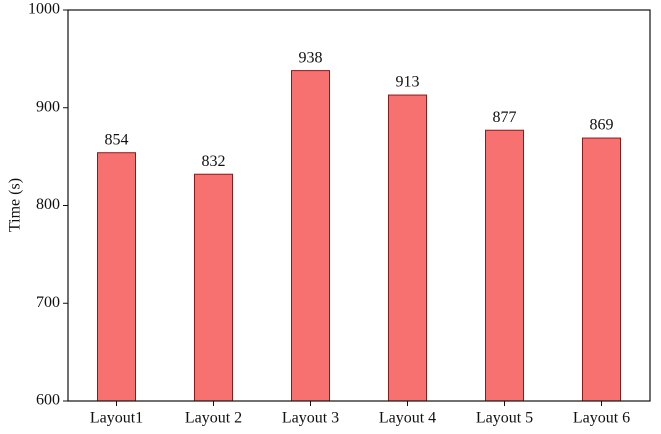 This screenshot has height=434, width=661. Describe the element at coordinates (48, 302) in the screenshot. I see `y-tick-label: 700` at that location.